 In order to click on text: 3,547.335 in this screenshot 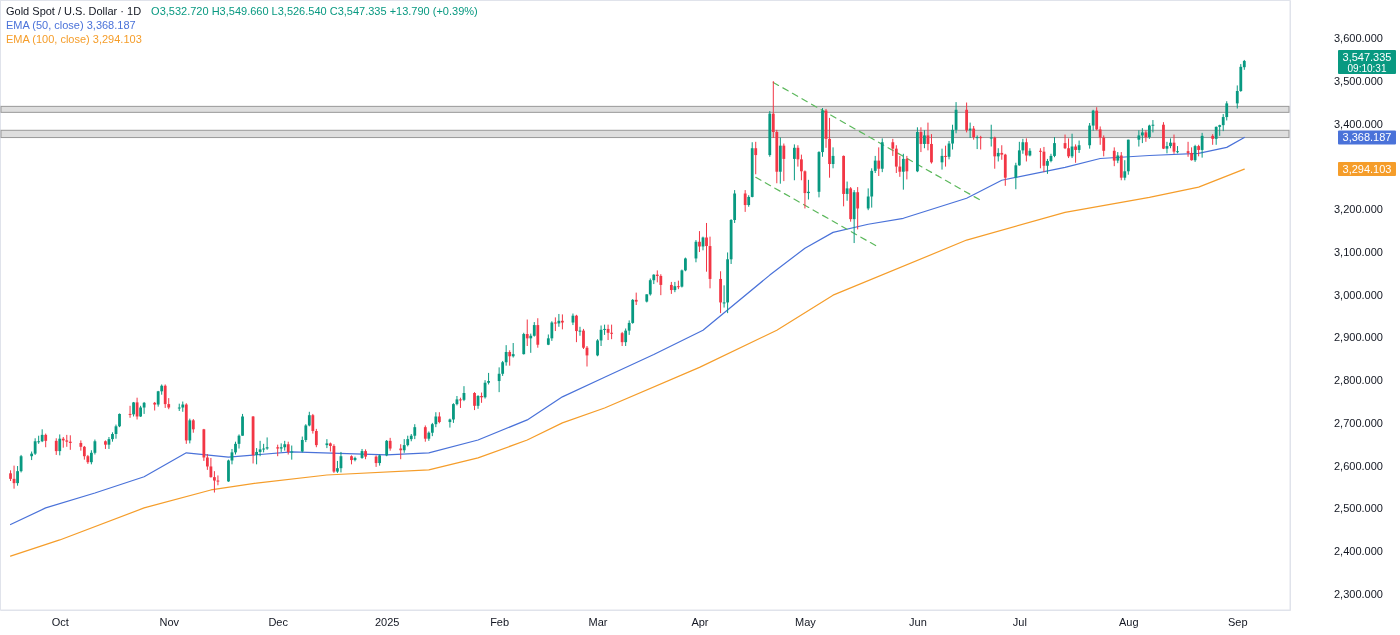, I will do `click(1367, 56)`.